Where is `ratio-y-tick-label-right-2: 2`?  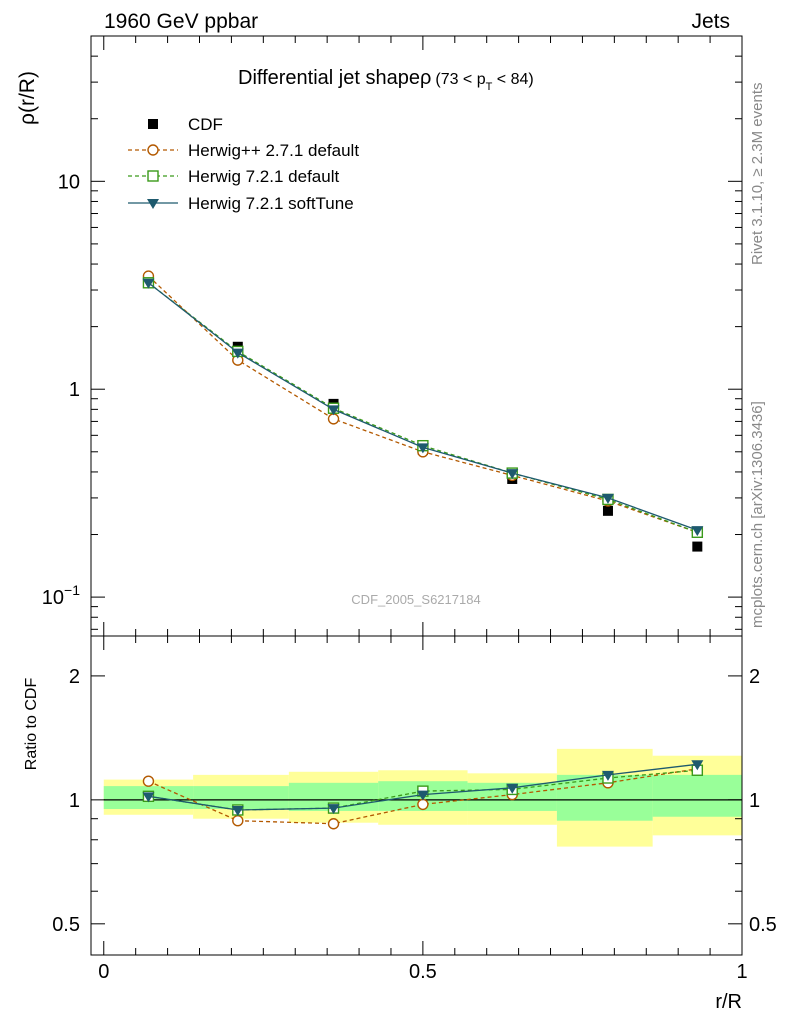
ratio-y-tick-label-right-2: 2 is located at coordinates (754, 677).